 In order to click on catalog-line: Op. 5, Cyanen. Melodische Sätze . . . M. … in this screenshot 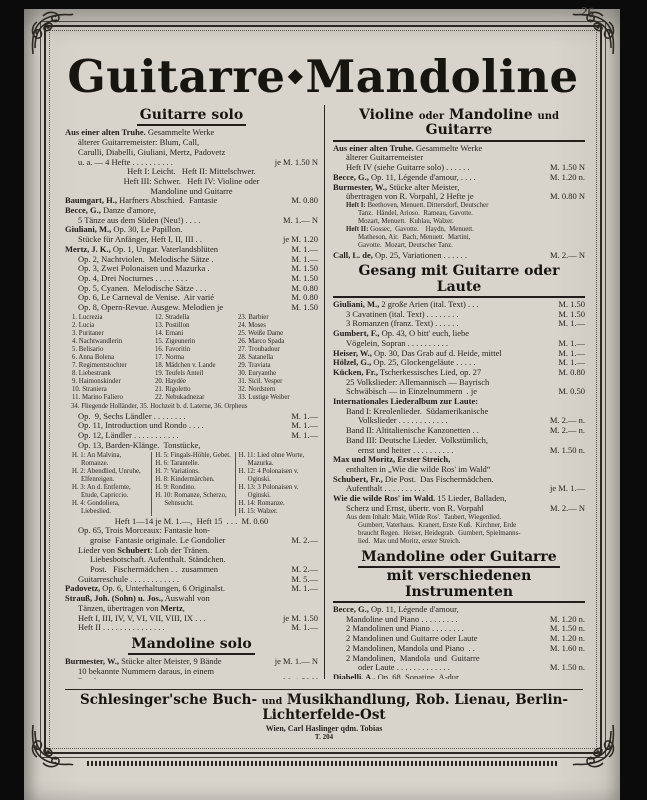, I will do `click(191, 288)`.